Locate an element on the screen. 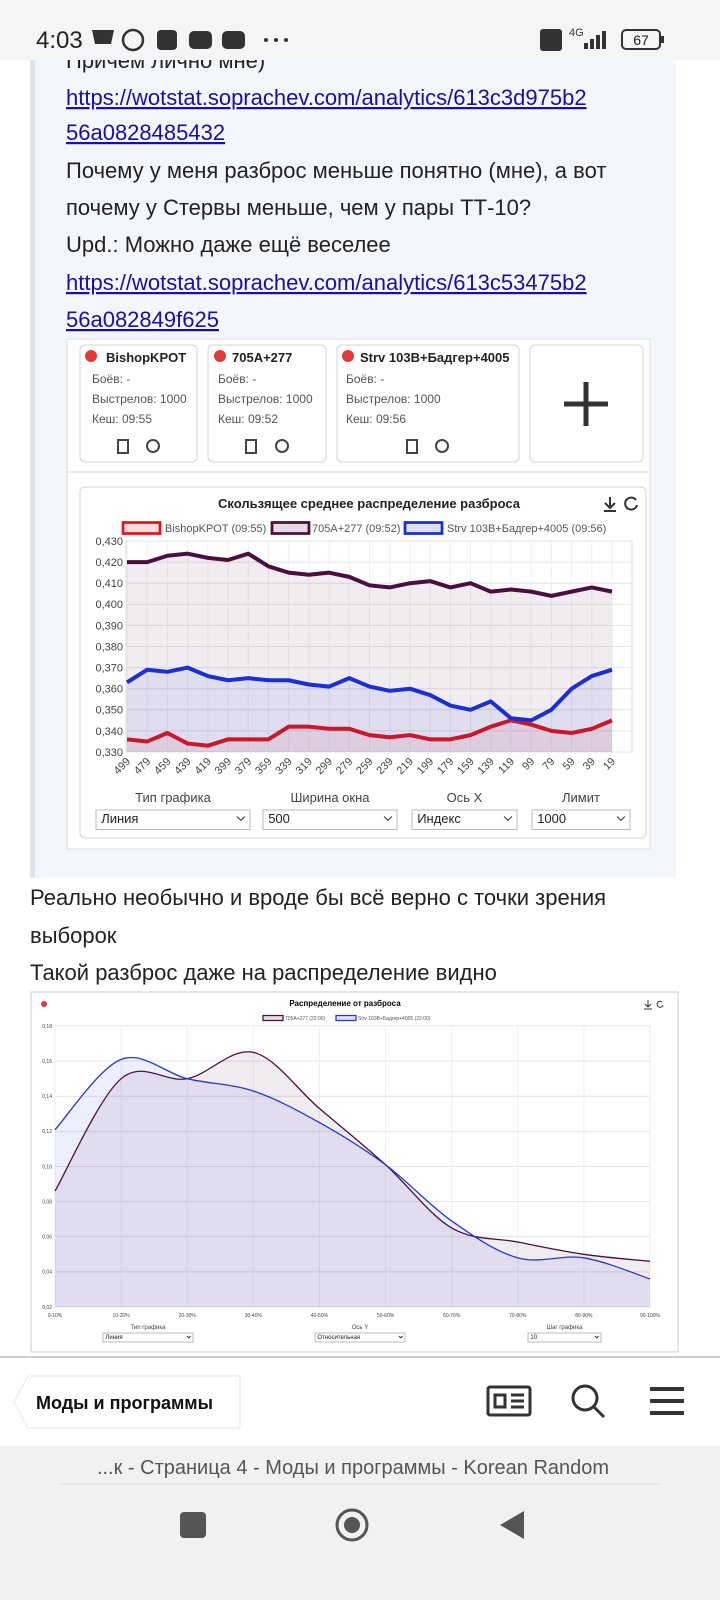  news-icon is located at coordinates (509, 1401).